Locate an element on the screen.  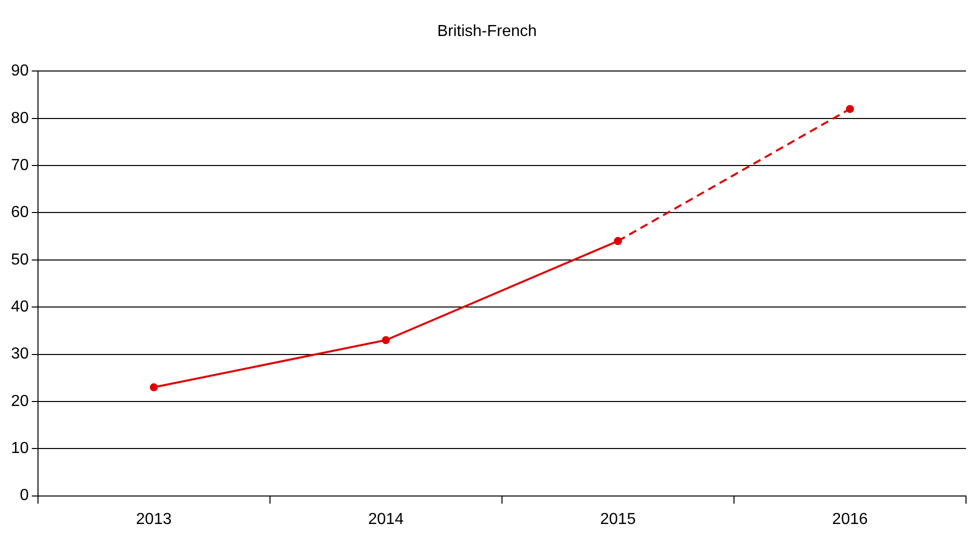
y-tick-label: 80 is located at coordinates (20, 118).